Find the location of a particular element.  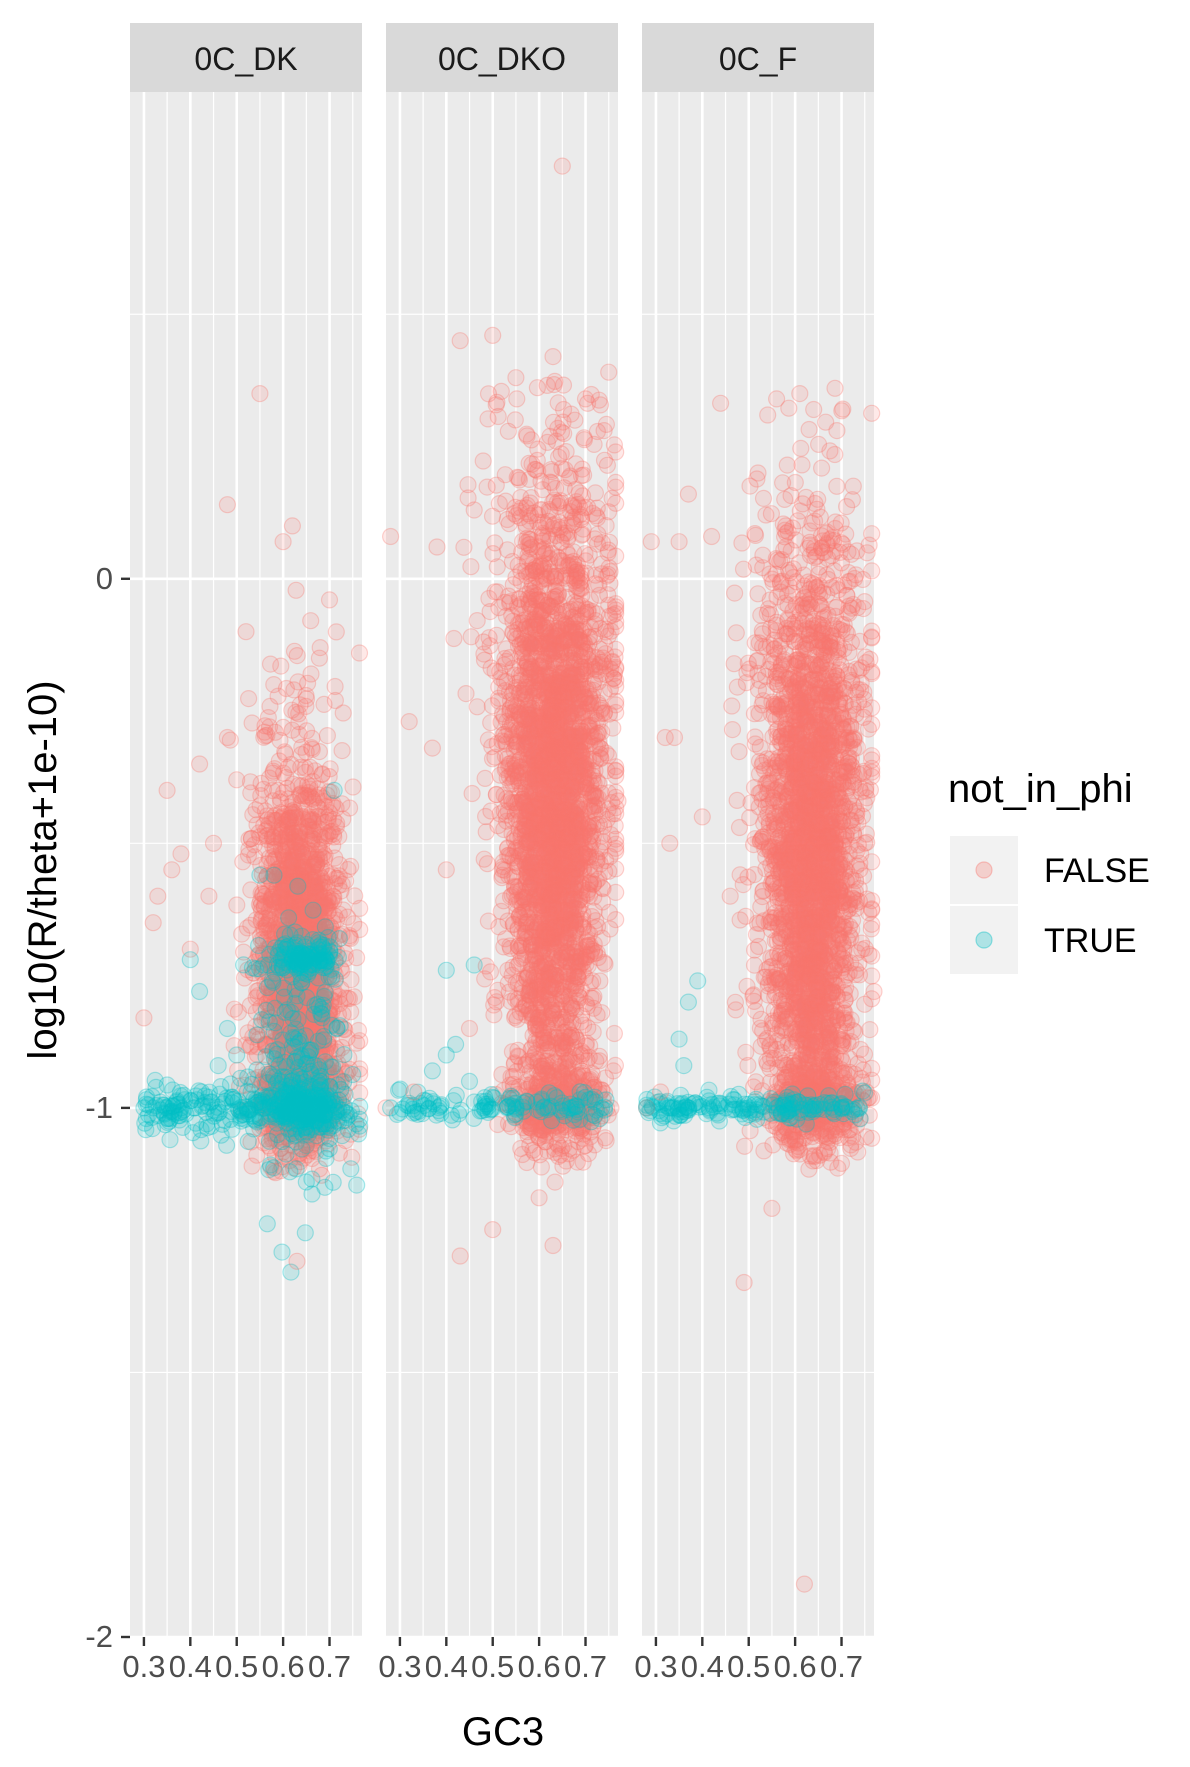

facet-strip-label: 0C_DKO is located at coordinates (502, 59).